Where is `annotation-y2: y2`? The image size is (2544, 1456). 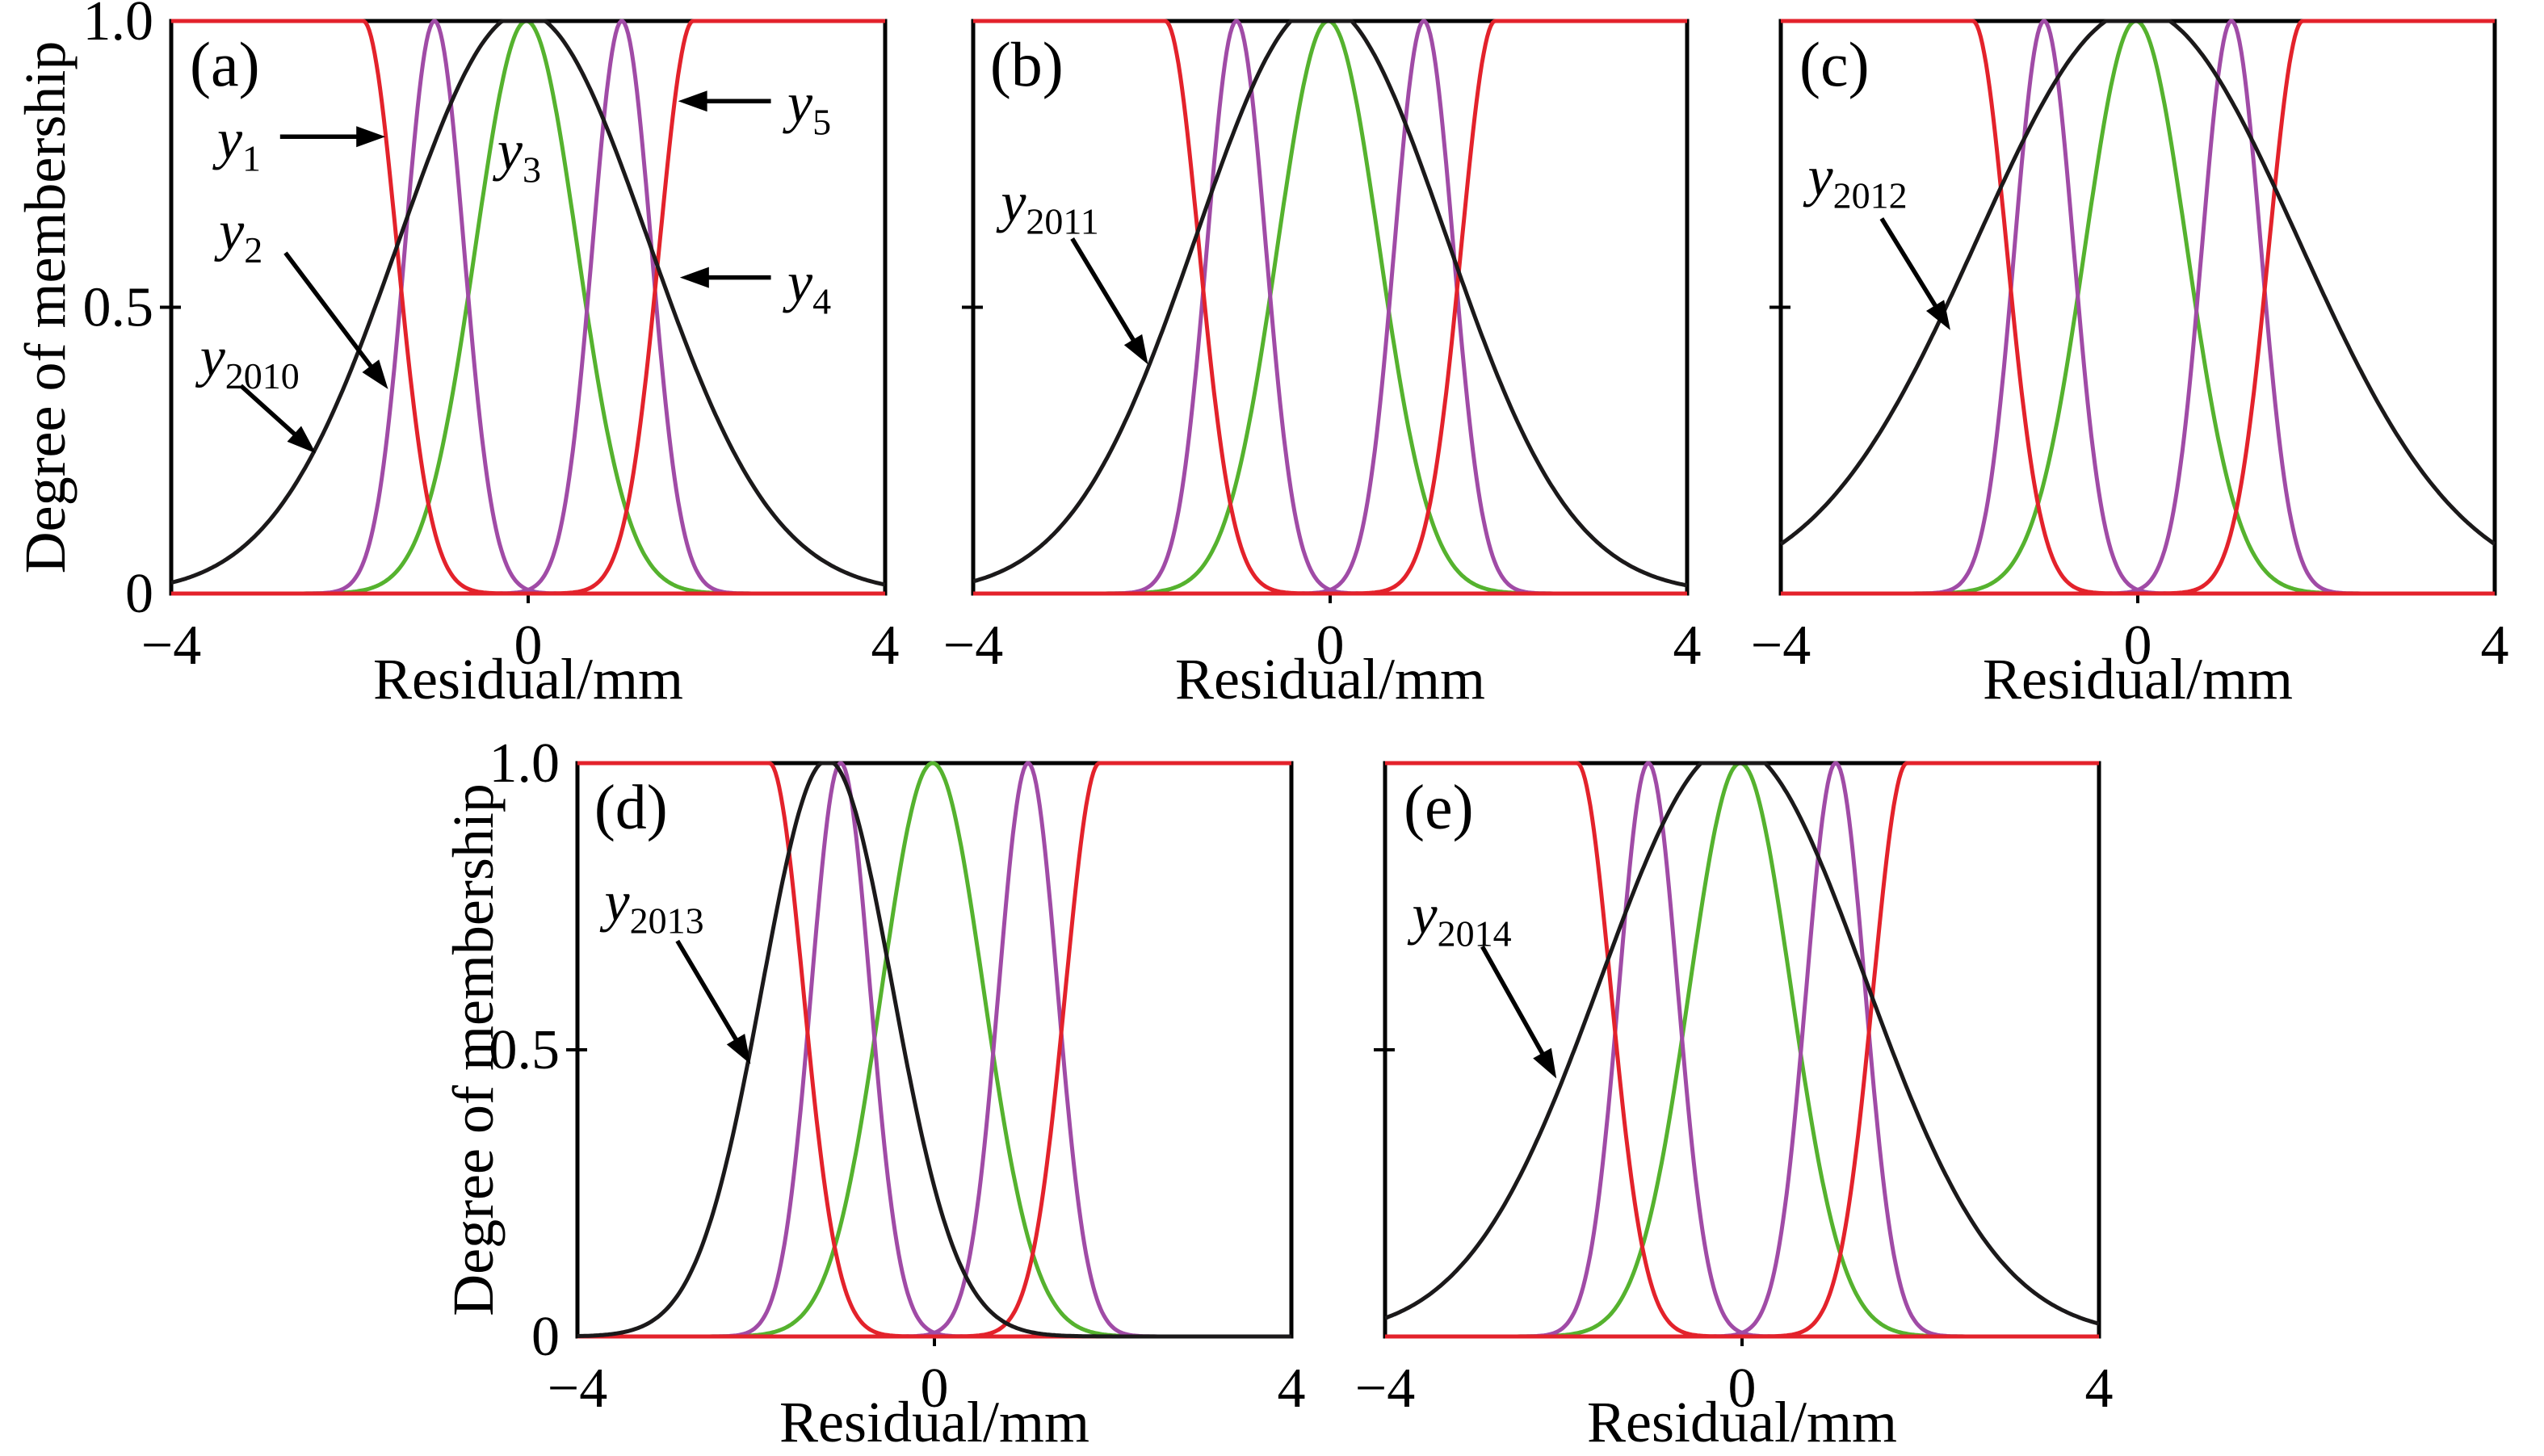
annotation-y2: y2 is located at coordinates (238, 235).